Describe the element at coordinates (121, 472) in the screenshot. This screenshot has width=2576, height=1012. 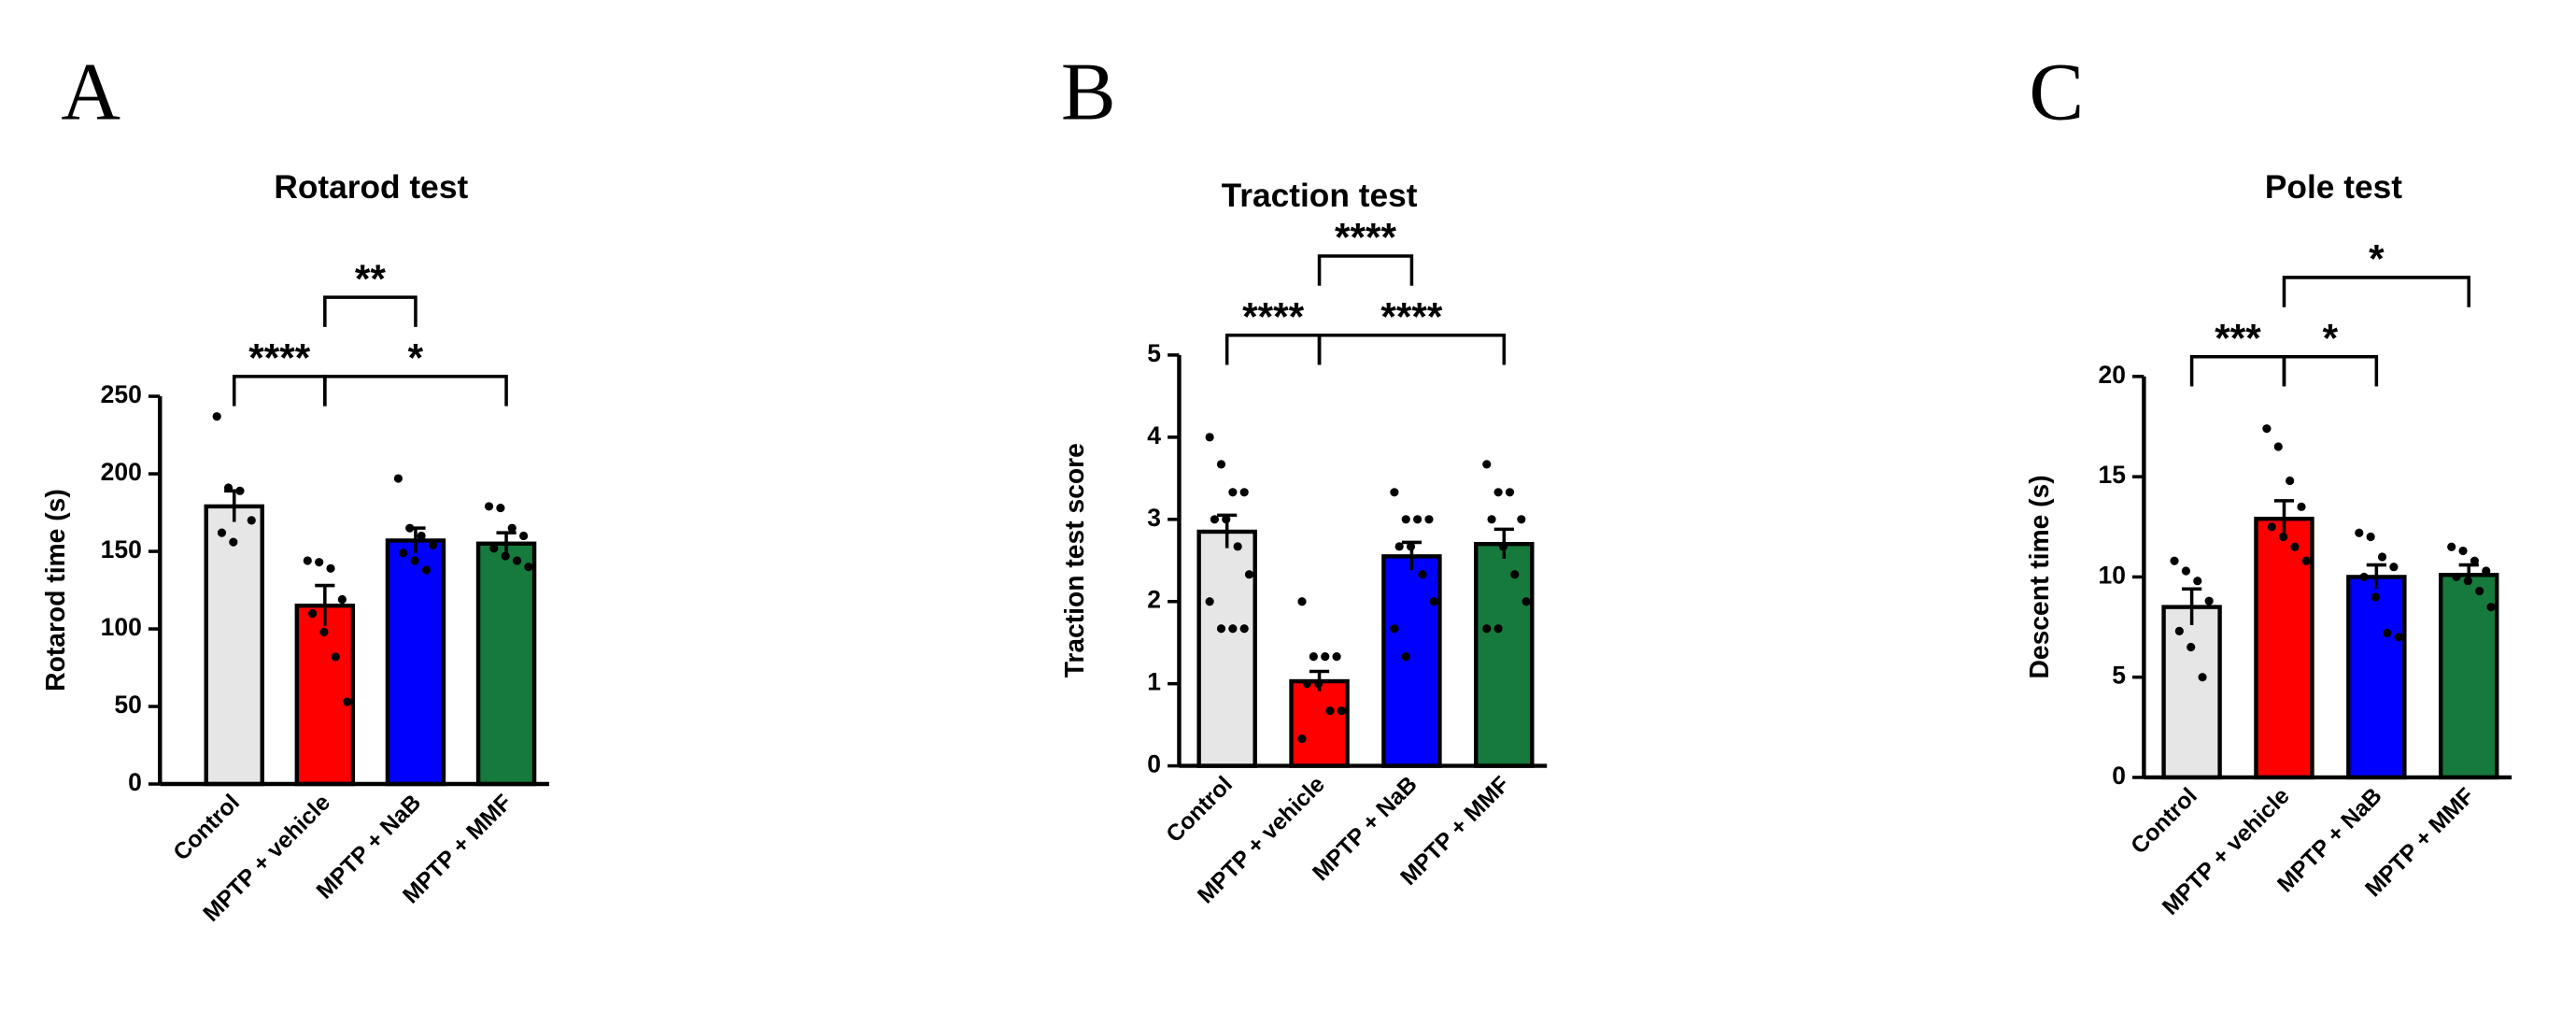
I see `y-tick-label: 200` at that location.